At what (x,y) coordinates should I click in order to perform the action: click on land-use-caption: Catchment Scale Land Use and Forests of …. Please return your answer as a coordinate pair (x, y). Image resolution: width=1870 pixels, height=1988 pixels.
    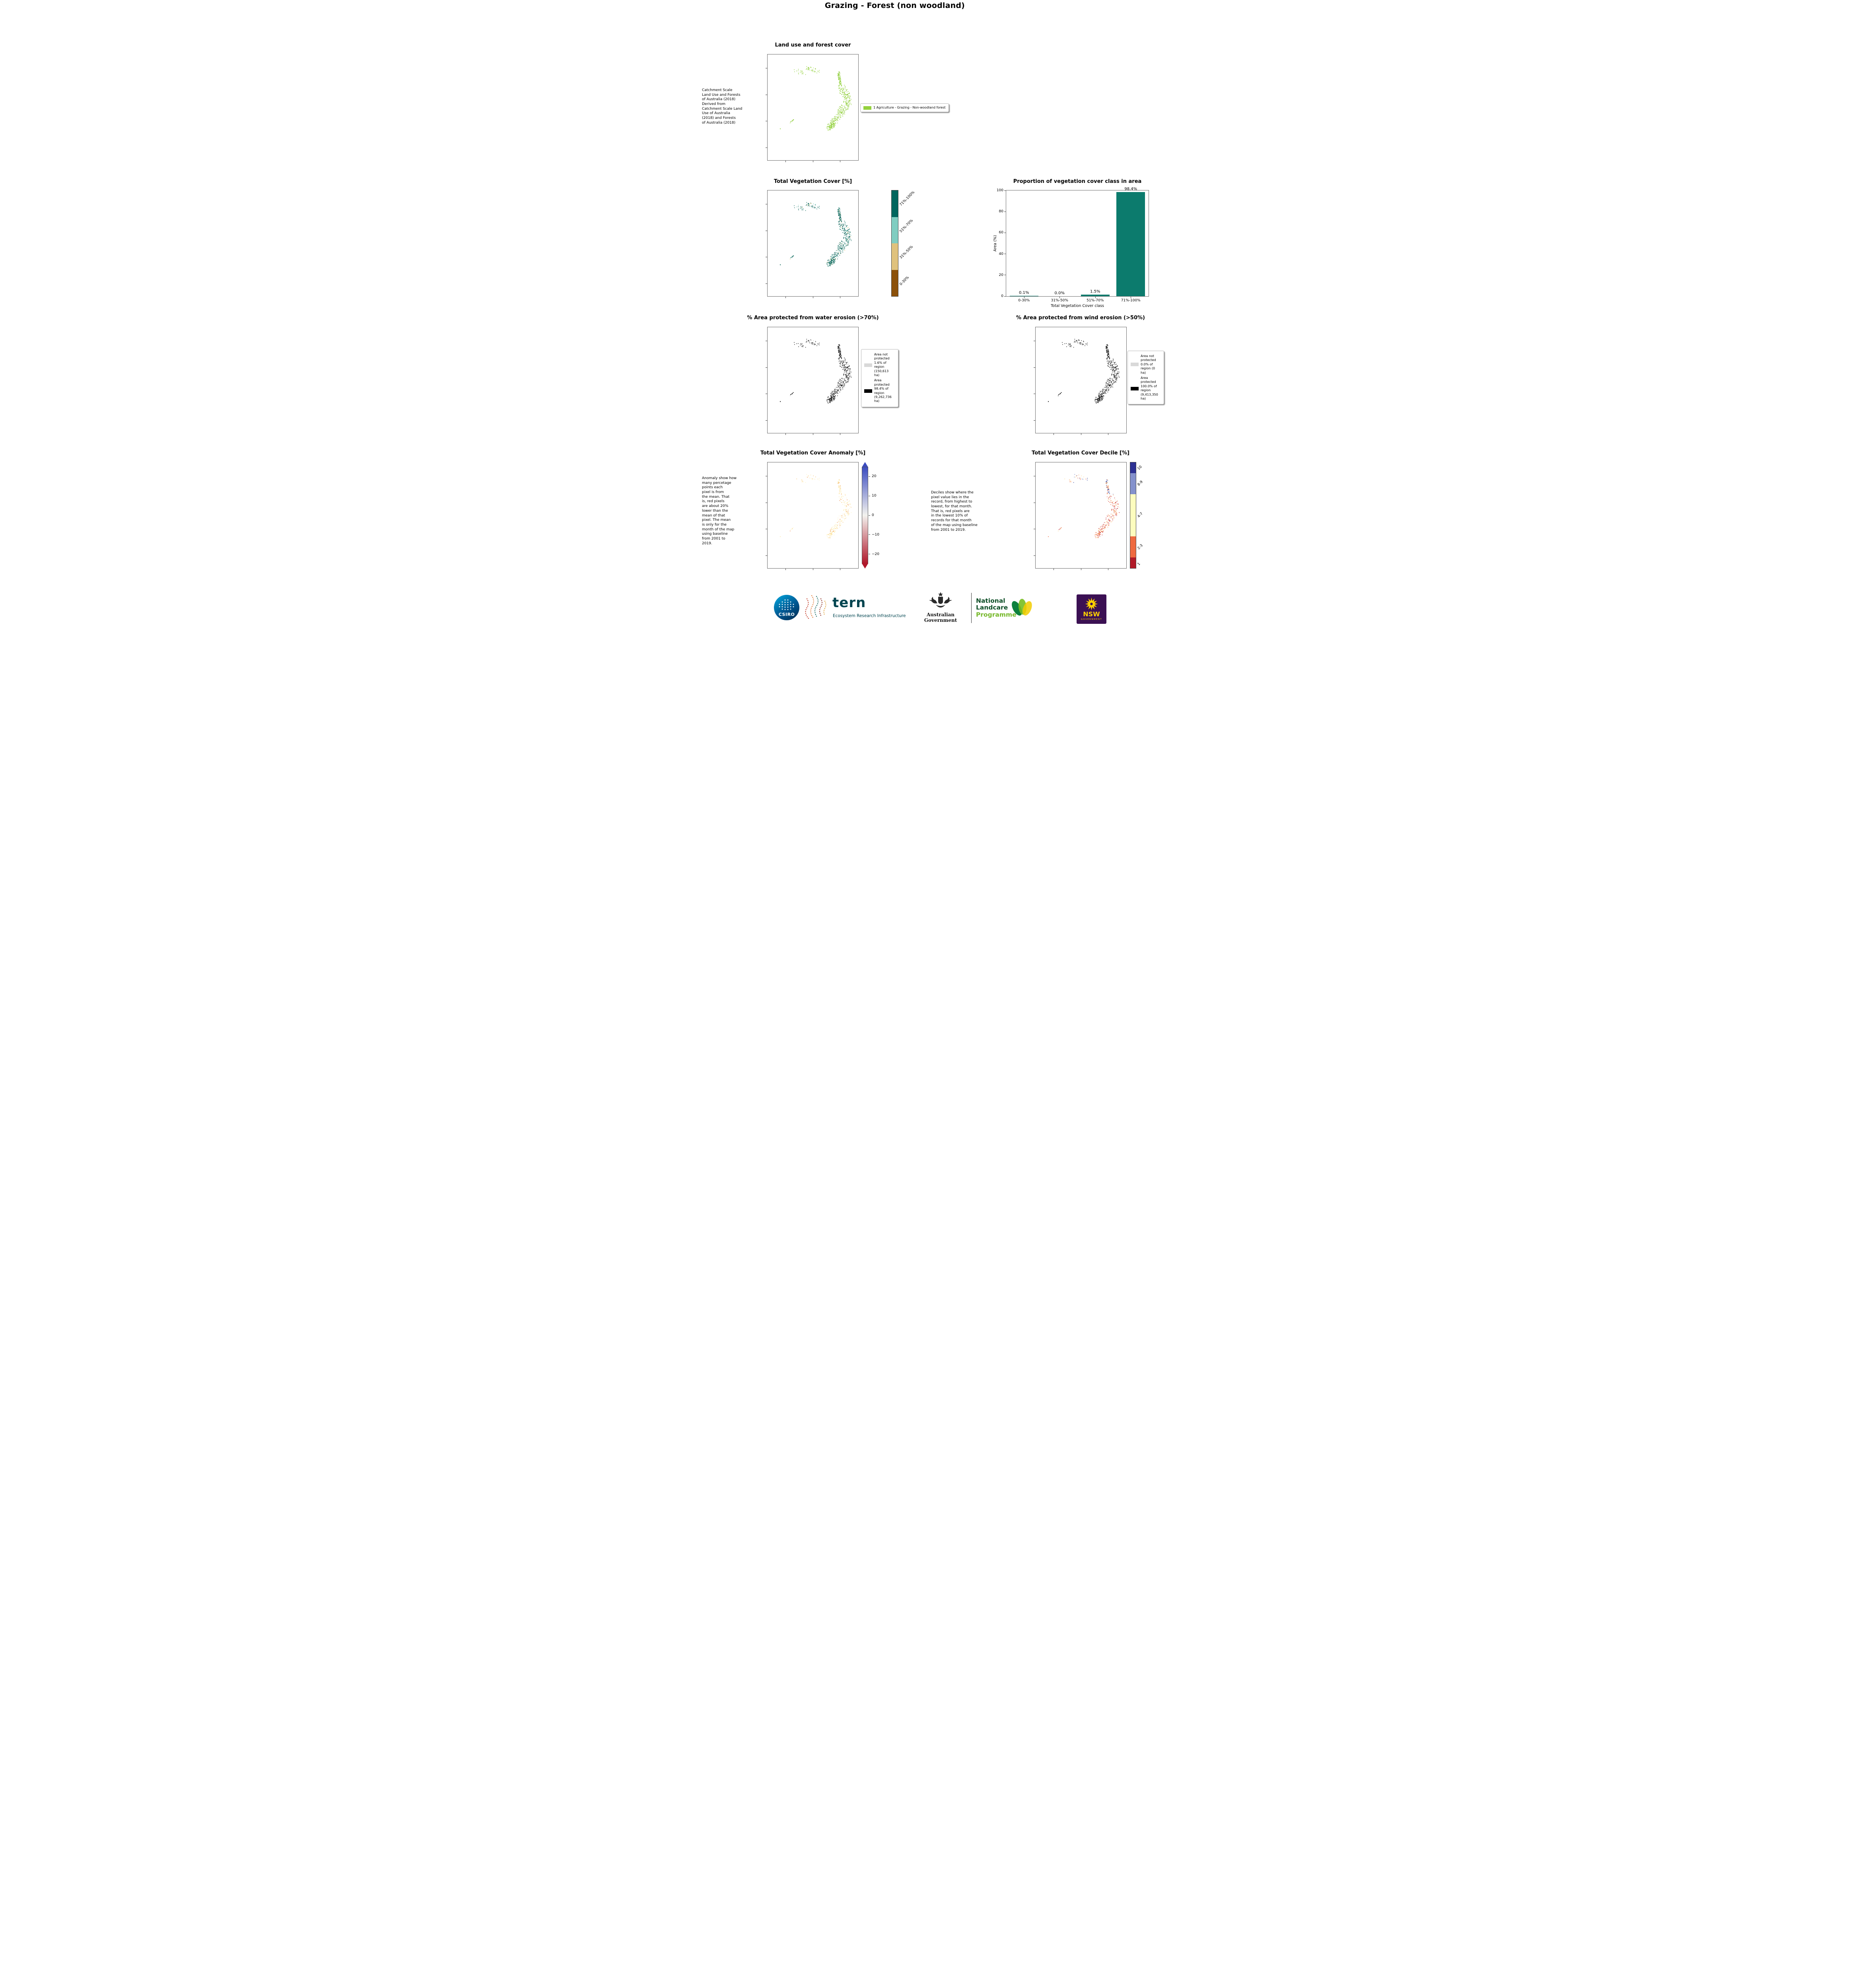
    Looking at the image, I should click on (722, 106).